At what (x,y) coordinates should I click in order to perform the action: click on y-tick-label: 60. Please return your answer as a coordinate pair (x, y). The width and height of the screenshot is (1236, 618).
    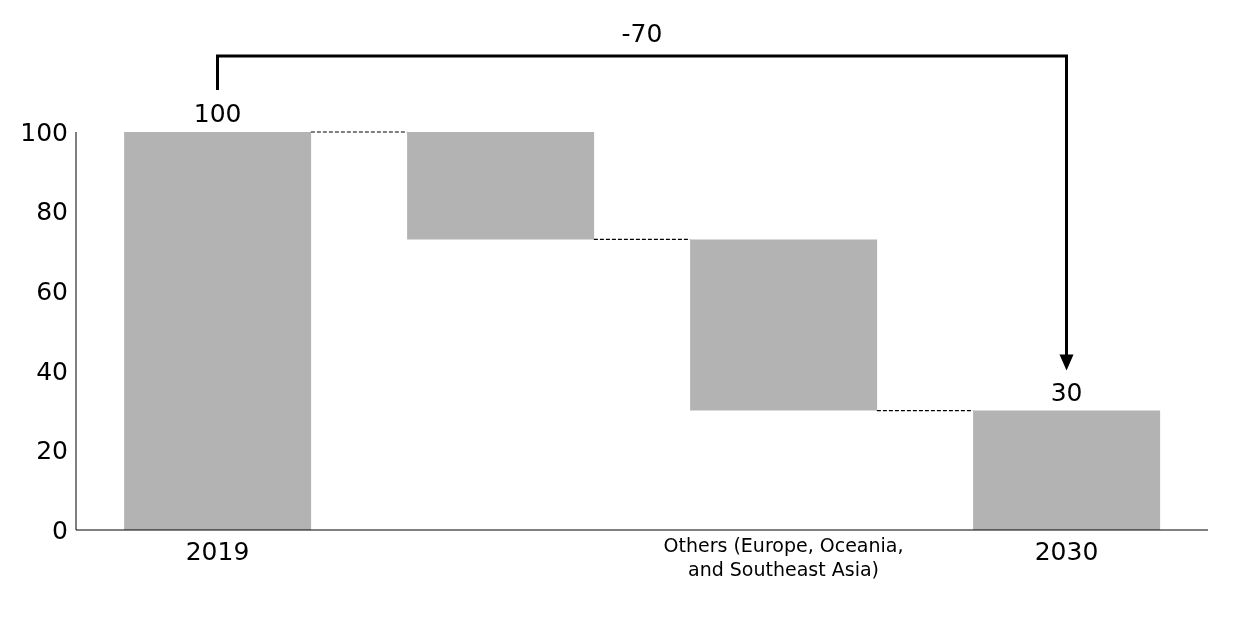
    Looking at the image, I should click on (52, 292).